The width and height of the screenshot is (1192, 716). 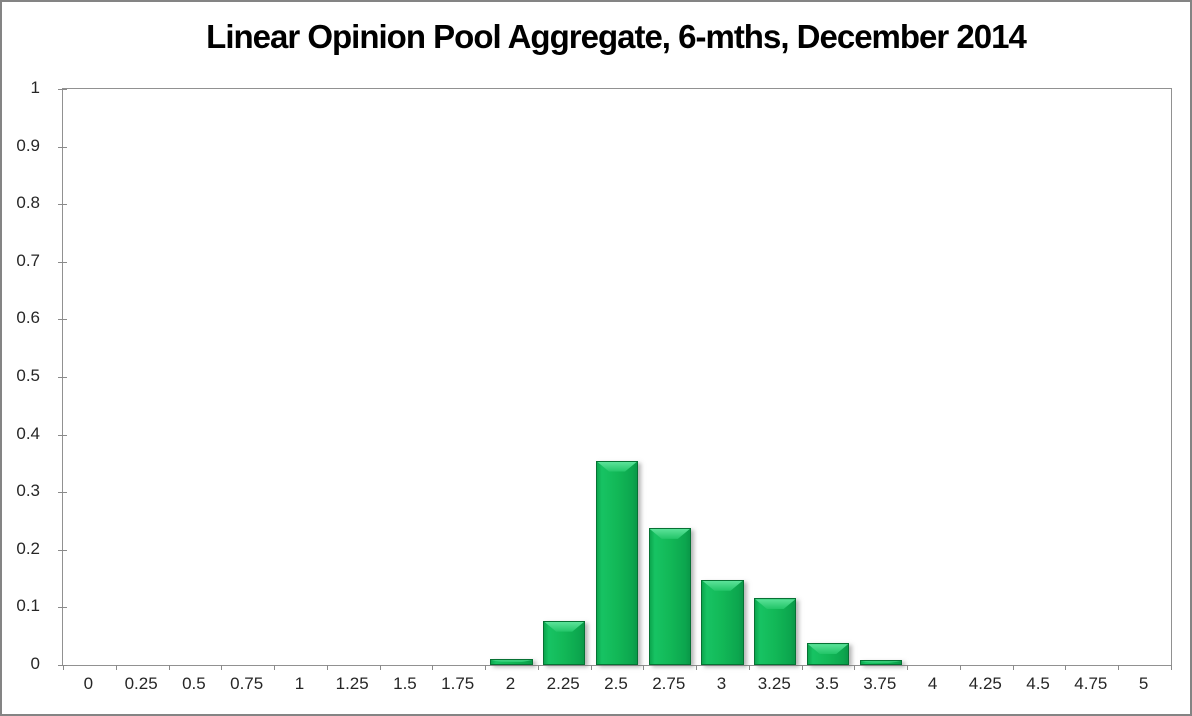 I want to click on x-axis-tick-label: 3.75, so click(x=880, y=683).